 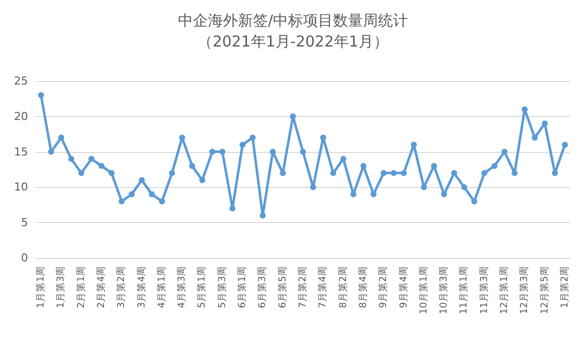 I want to click on x-tick-label: 4月第3周, so click(x=182, y=287).